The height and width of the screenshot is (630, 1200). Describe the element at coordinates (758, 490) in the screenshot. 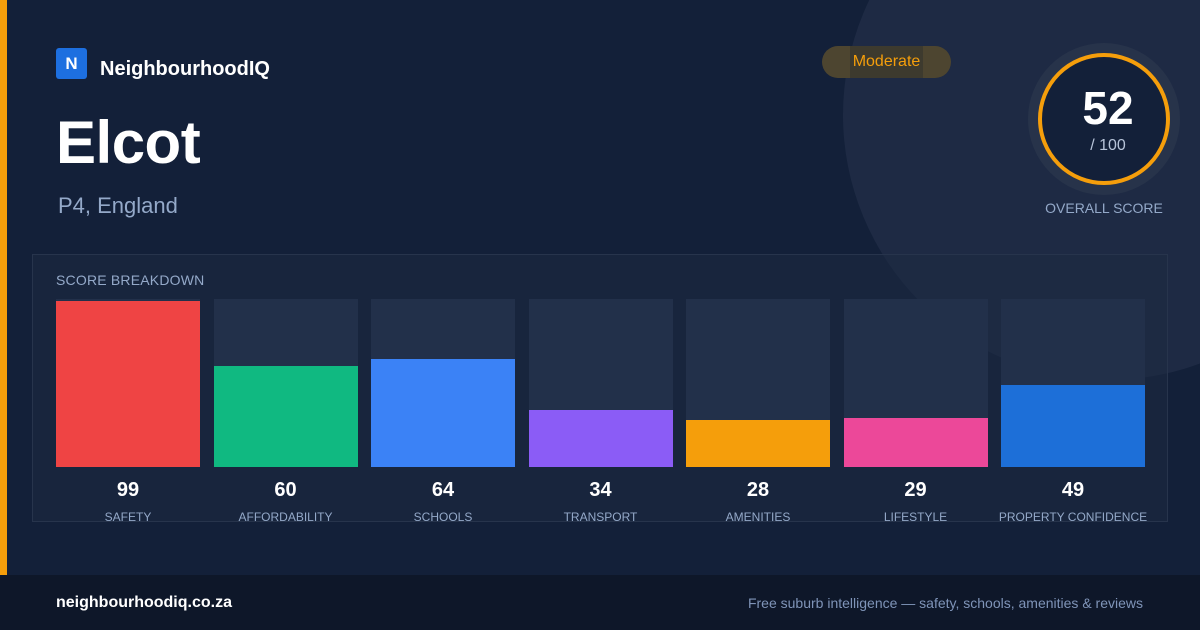

I see `bar-value: 28` at that location.